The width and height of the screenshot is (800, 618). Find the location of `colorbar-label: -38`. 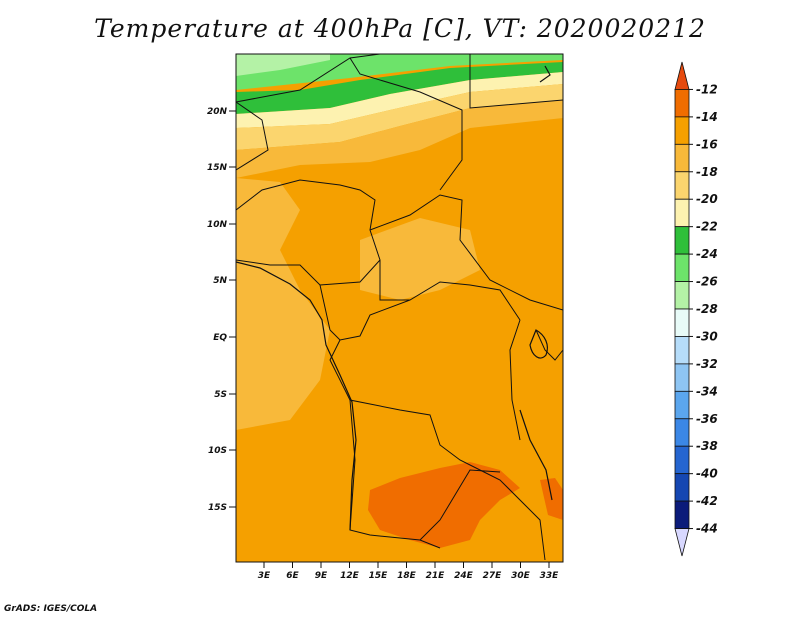

colorbar-label: -38 is located at coordinates (707, 446).